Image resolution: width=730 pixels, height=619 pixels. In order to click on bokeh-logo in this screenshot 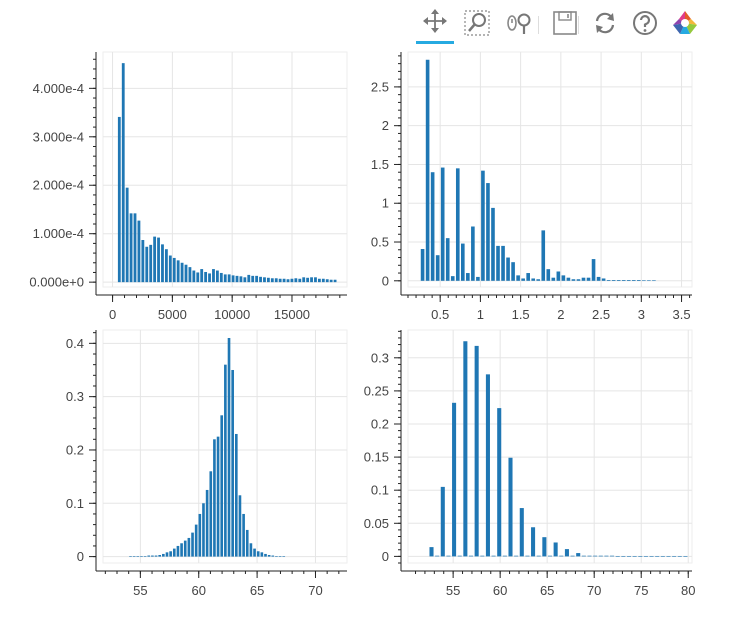, I will do `click(685, 25)`.